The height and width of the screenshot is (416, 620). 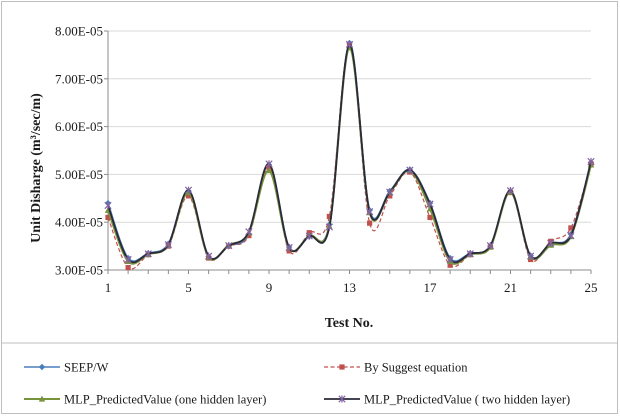 What do you see at coordinates (79, 78) in the screenshot?
I see `y-tick-label: 7.00E-05` at bounding box center [79, 78].